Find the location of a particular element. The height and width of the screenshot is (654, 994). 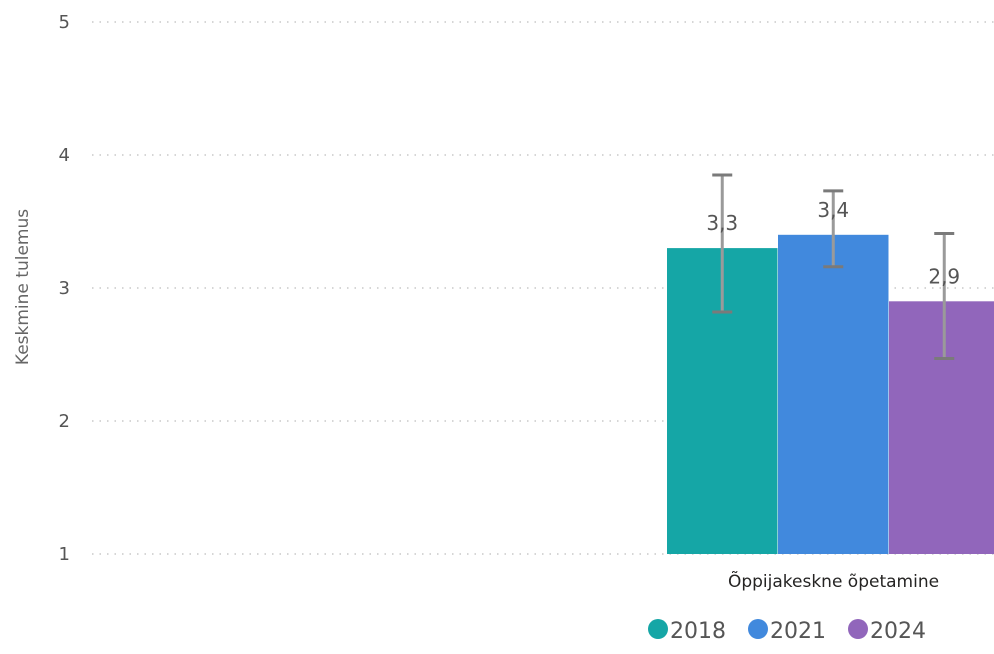

legend-item-2018: 2018 is located at coordinates (687, 631).